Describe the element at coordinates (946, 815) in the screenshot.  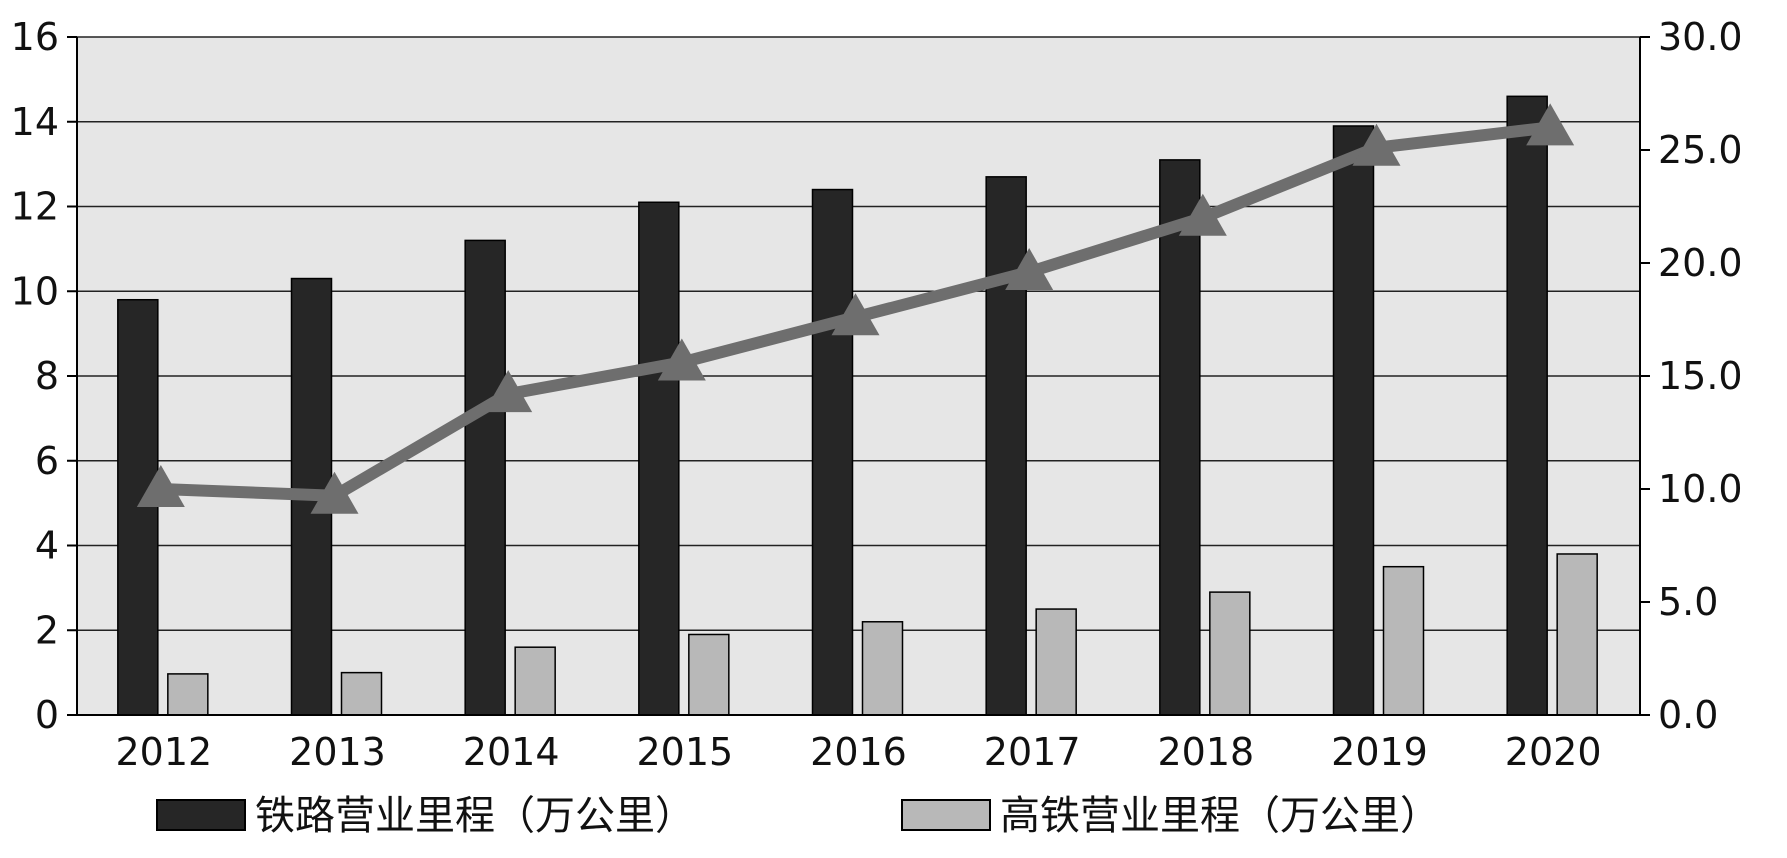
I see `legend-swatch-highspeed` at that location.